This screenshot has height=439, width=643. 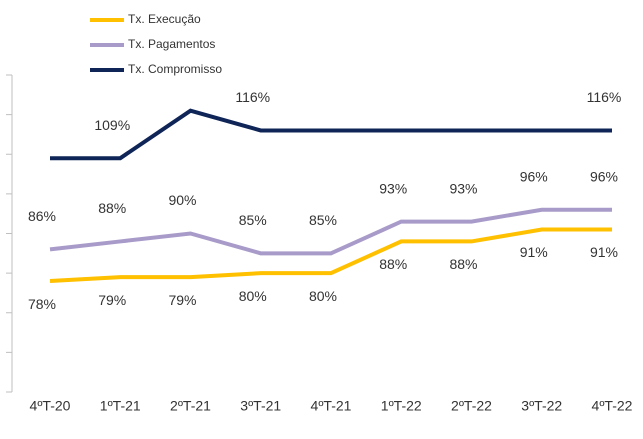 I want to click on x-tick-label: 1ºT-21, so click(x=120, y=406).